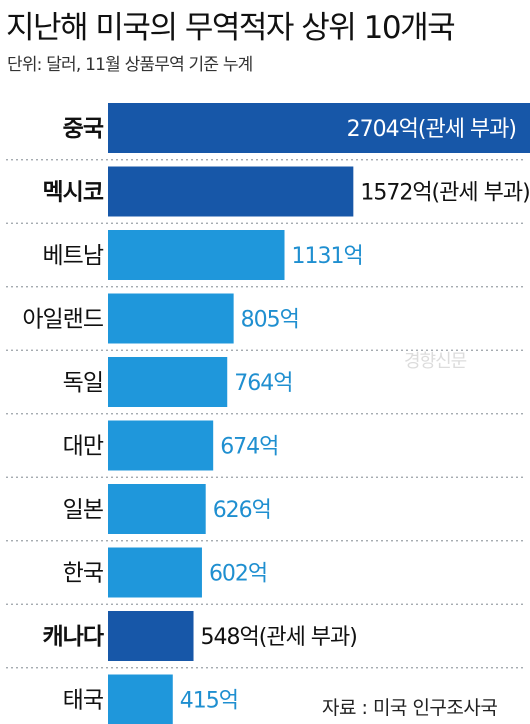 This screenshot has width=530, height=724. I want to click on source-note: 자료 : 미국 인구조사국, so click(410, 706).